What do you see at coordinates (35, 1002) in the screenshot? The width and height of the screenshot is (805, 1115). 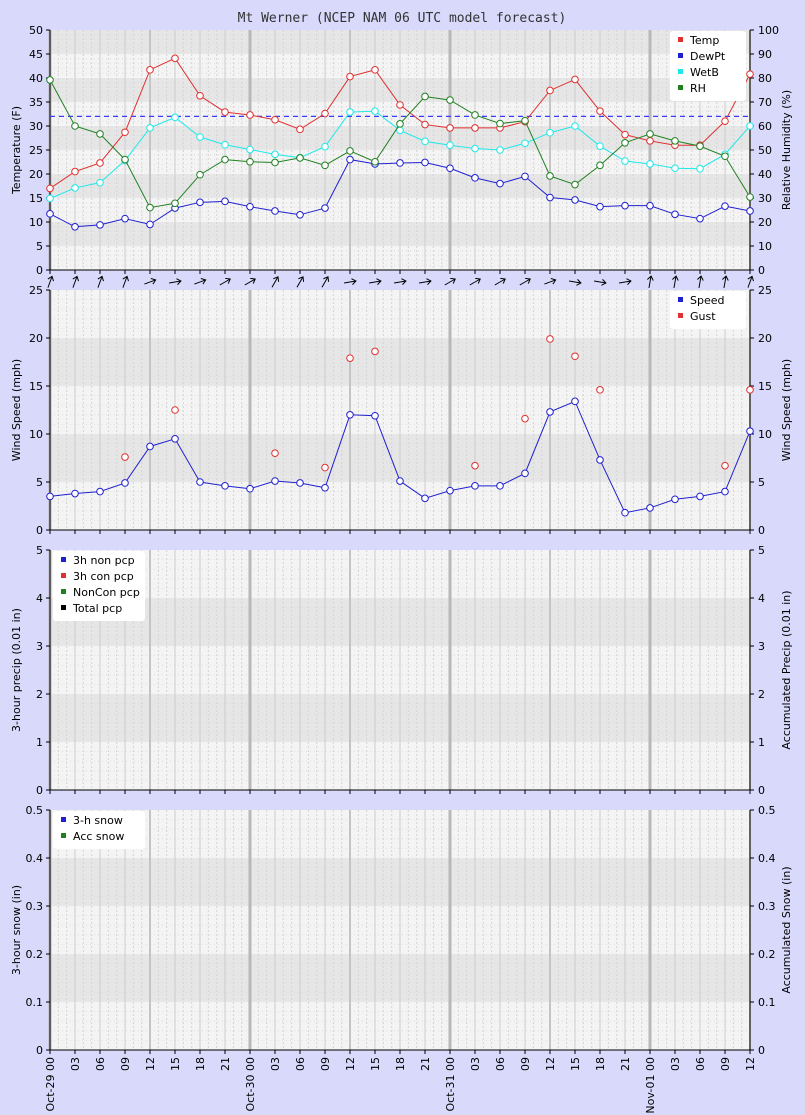 I see `y-tick-label: 0.1` at bounding box center [35, 1002].